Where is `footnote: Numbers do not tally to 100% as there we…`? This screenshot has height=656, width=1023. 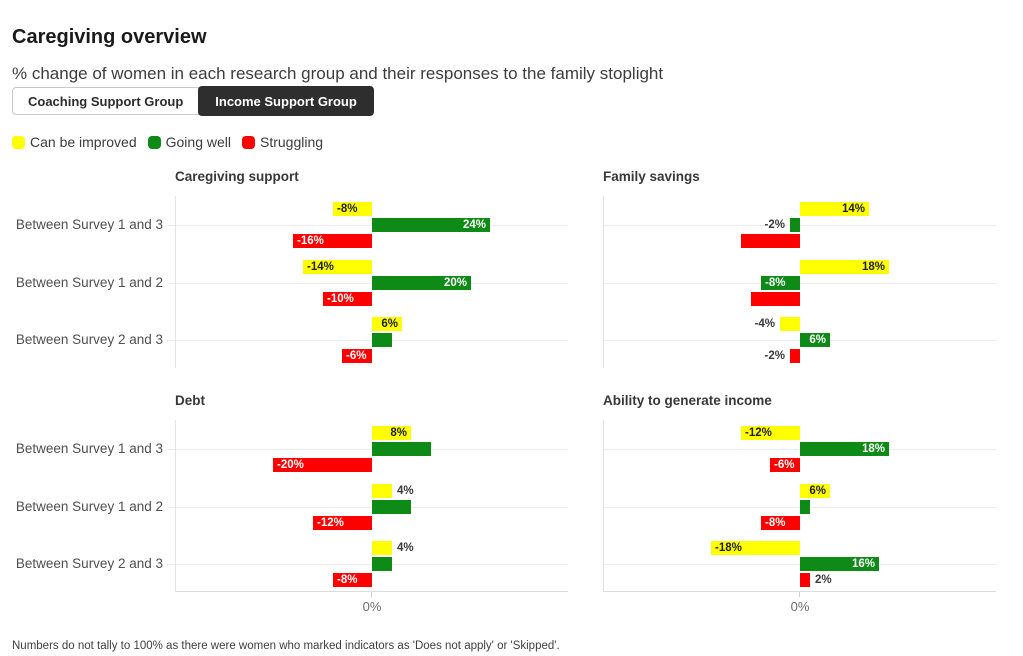
footnote: Numbers do not tally to 100% as there we… is located at coordinates (286, 645).